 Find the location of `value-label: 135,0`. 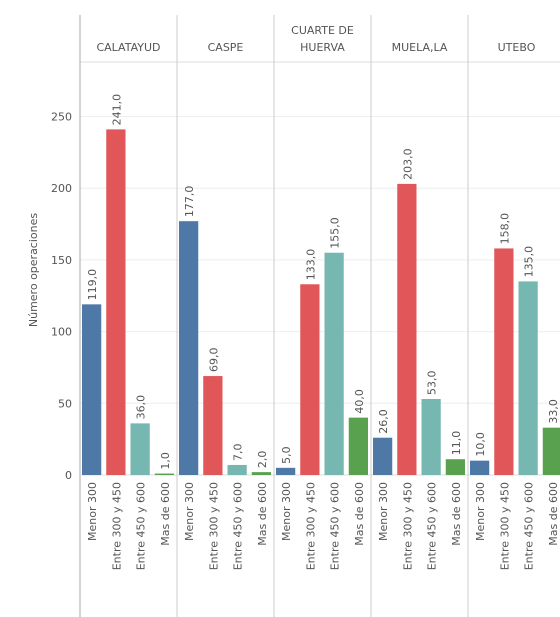

value-label: 135,0 is located at coordinates (529, 262).